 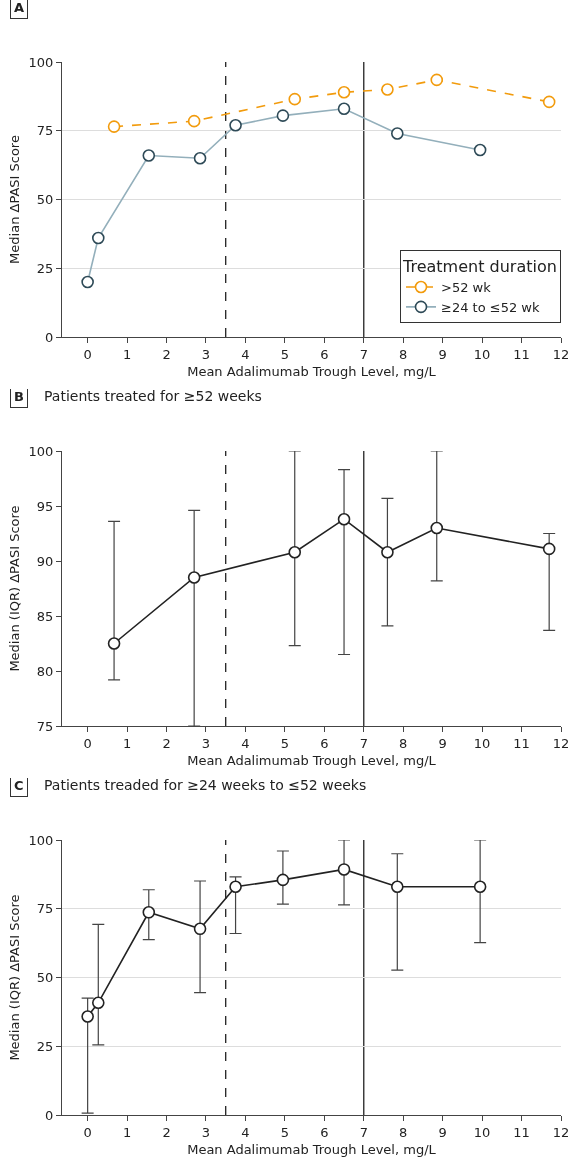 I want to click on chart-subtitle: Patients treated for ≥52 weeks, so click(x=153, y=396).